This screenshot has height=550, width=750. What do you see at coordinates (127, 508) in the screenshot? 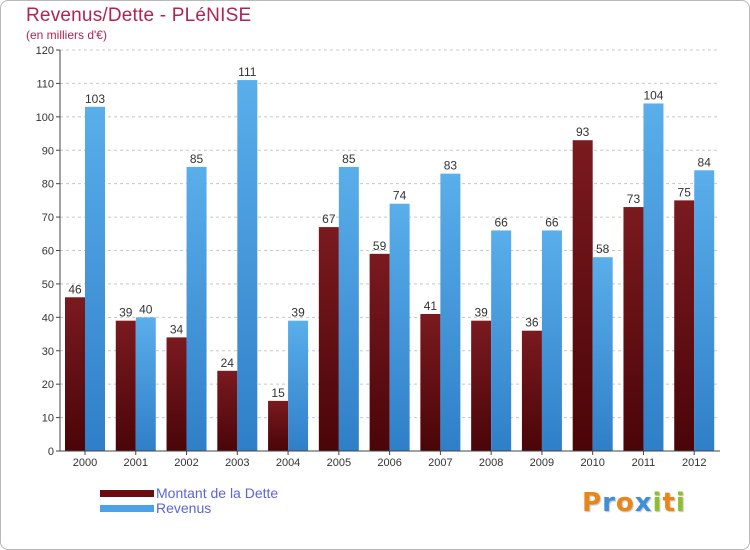
I see `legend-swatch-revenus` at bounding box center [127, 508].